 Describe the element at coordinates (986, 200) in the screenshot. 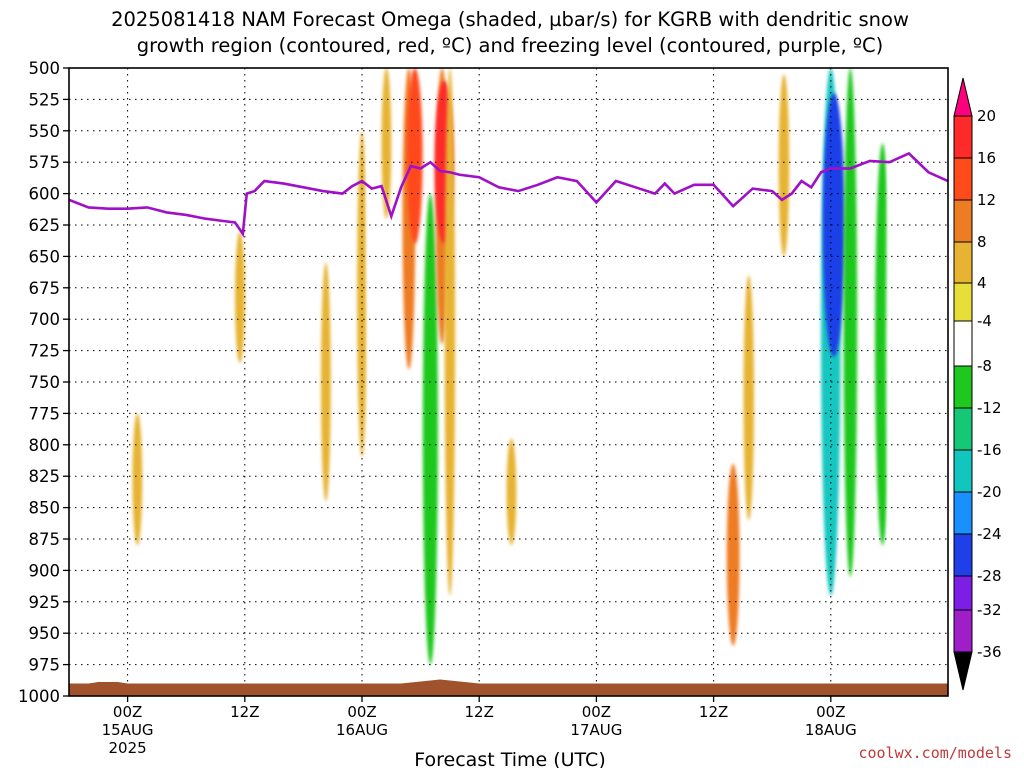

I see `colorbar-tick-label: 12` at that location.